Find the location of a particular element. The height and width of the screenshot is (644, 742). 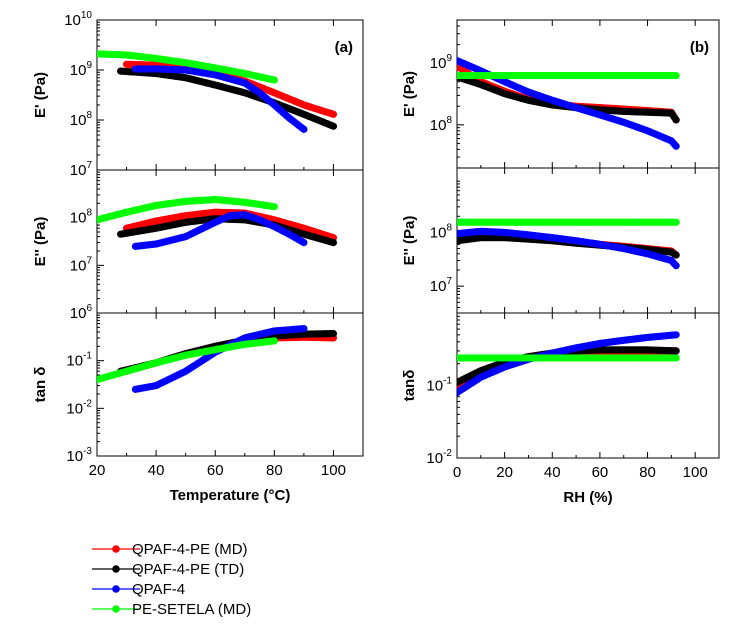

panel-b-tand: 0 20 40 60 80 100 10⁻¹ 10⁻² tanδ RH (%) is located at coordinates (560, 409).